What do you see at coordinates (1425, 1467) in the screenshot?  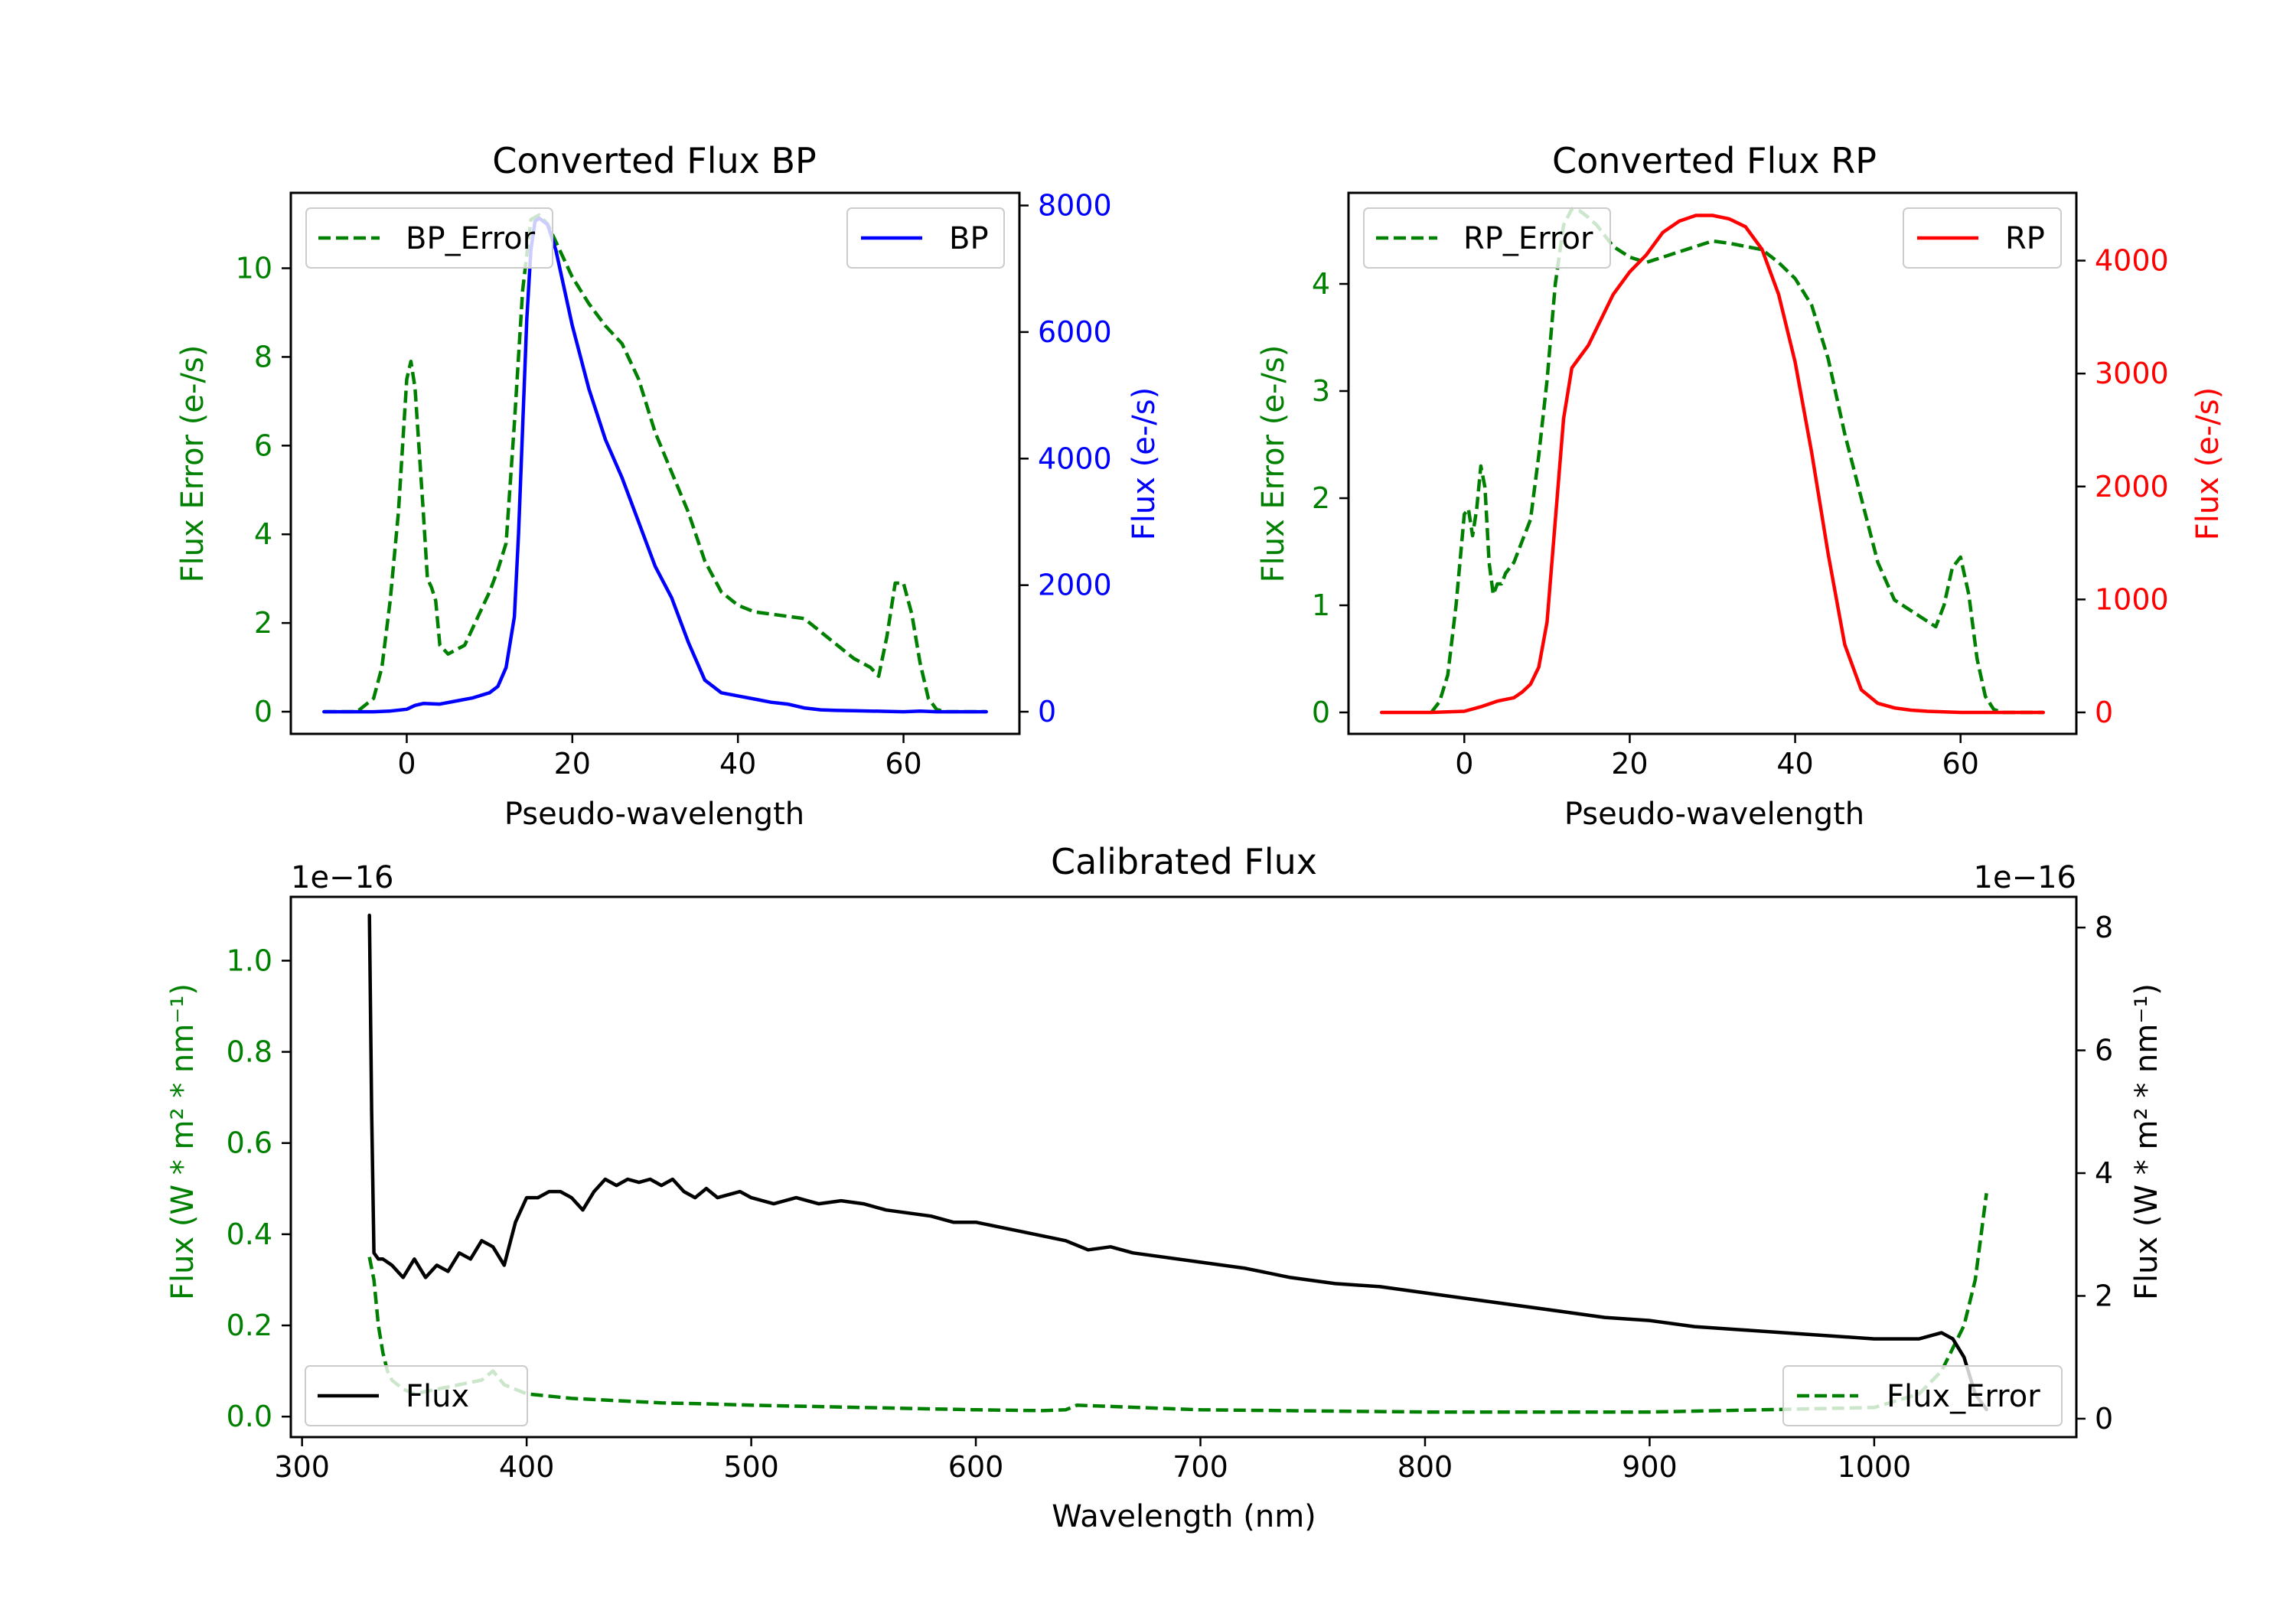 I see `x-tick-label: 800` at bounding box center [1425, 1467].